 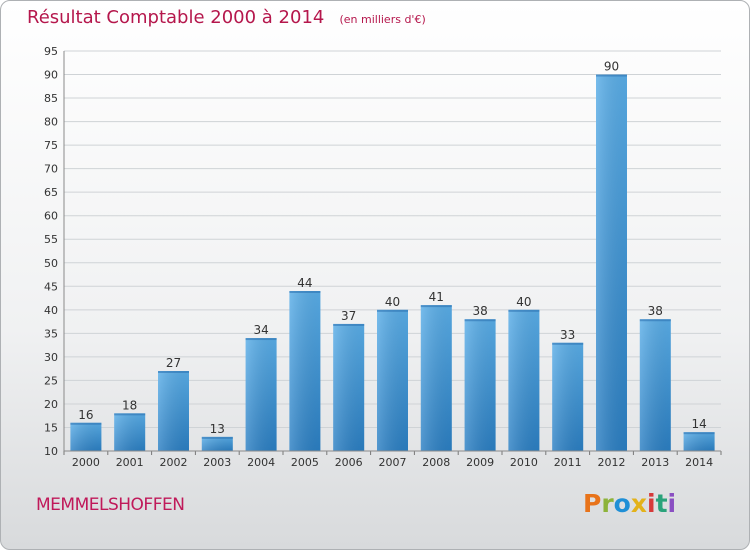 What do you see at coordinates (436, 462) in the screenshot?
I see `x-tick-label: 2008` at bounding box center [436, 462].